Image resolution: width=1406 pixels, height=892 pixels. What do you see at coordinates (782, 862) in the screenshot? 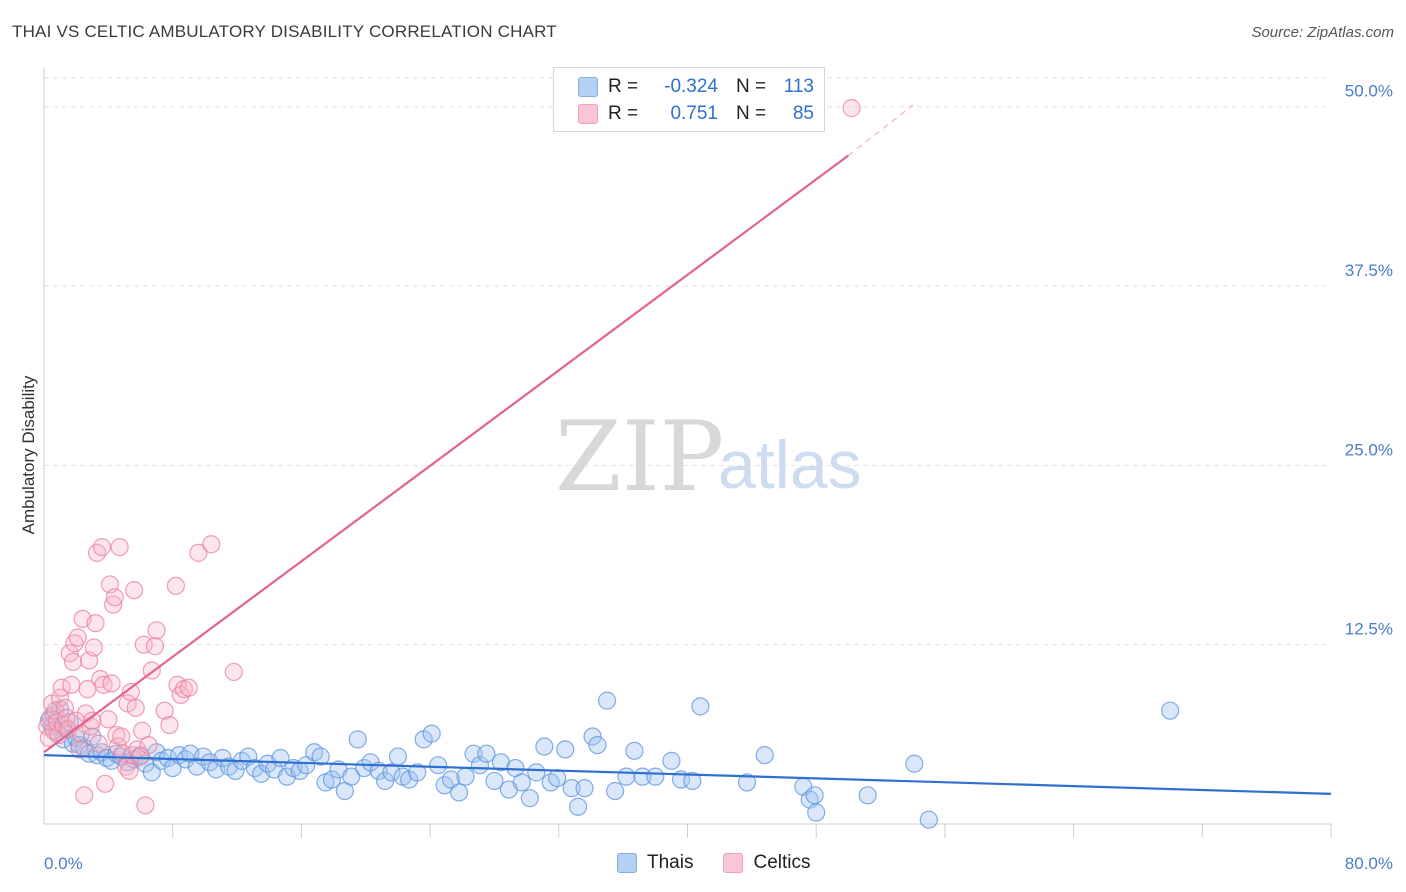
I see `legend-label: Celtics` at bounding box center [782, 862].